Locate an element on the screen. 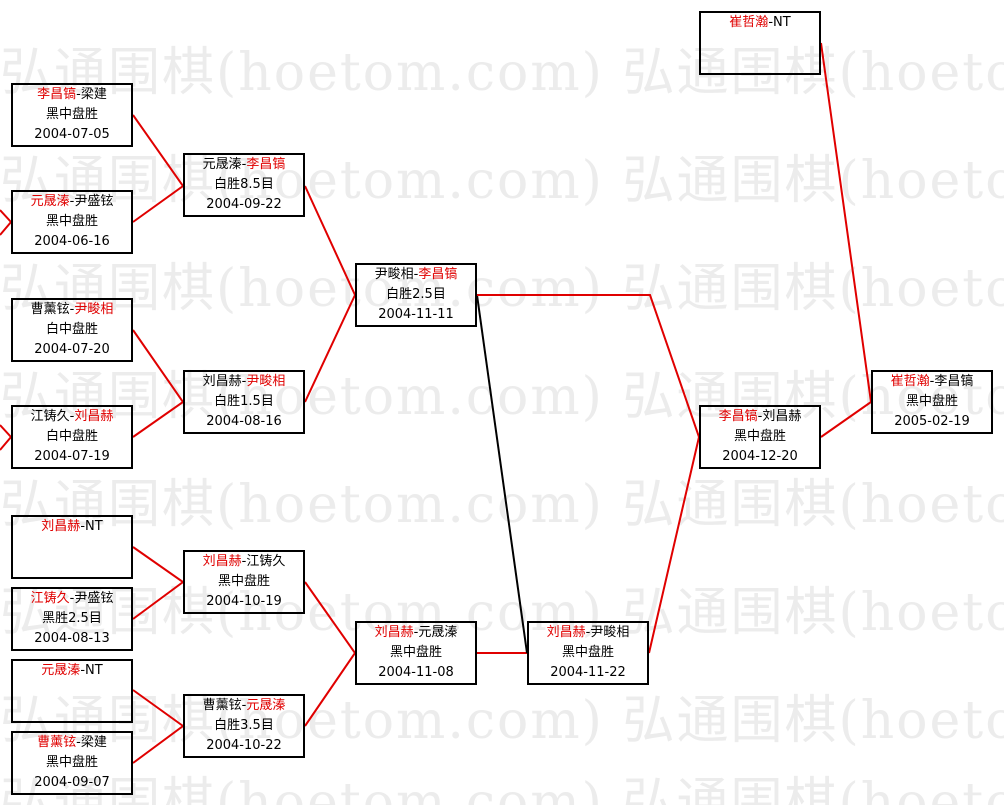 The height and width of the screenshot is (805, 1004). match-result: 白胜2.5目 is located at coordinates (416, 294).